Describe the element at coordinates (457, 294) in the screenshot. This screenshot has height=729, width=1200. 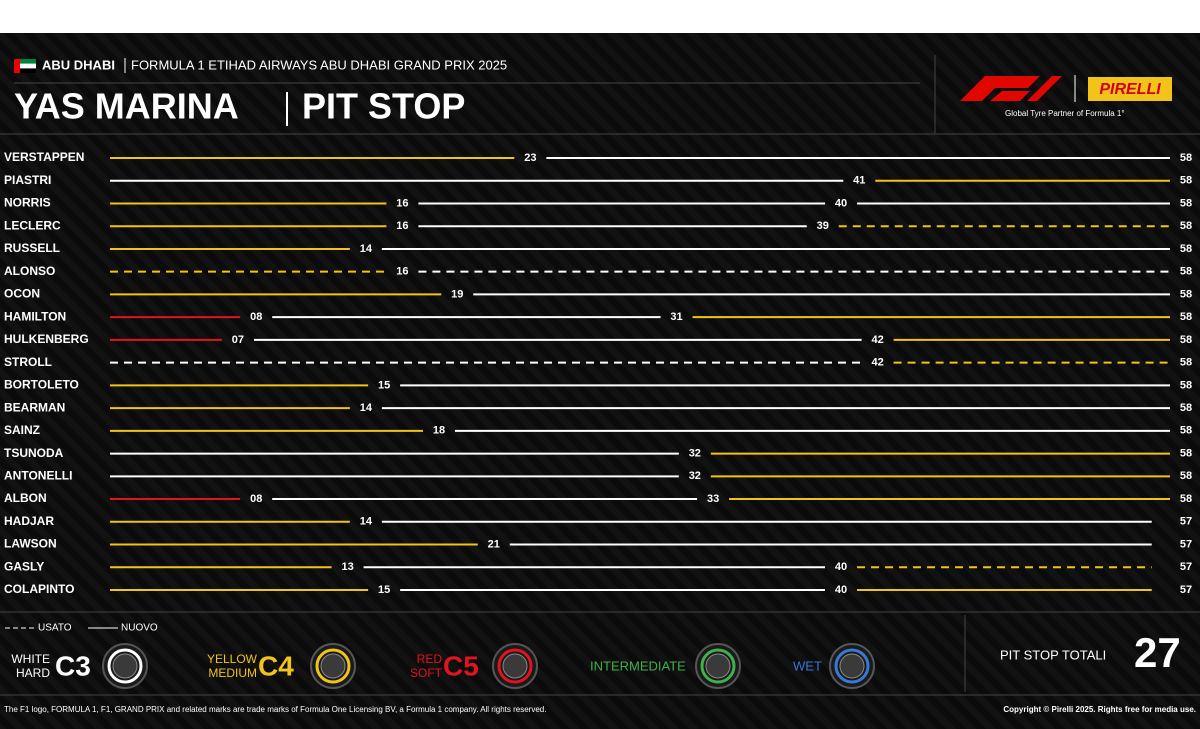
I see `lap-label: 19` at that location.